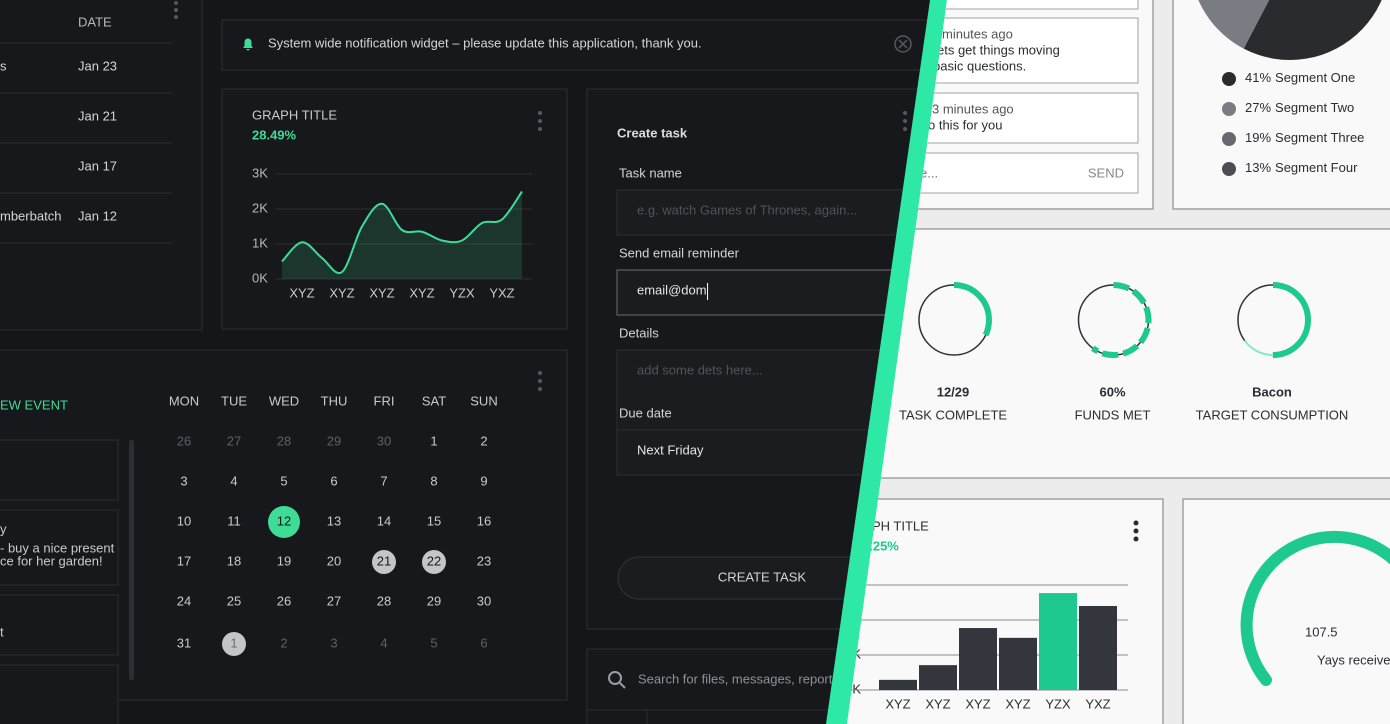 The height and width of the screenshot is (724, 1390). I want to click on day: 5, so click(283, 480).